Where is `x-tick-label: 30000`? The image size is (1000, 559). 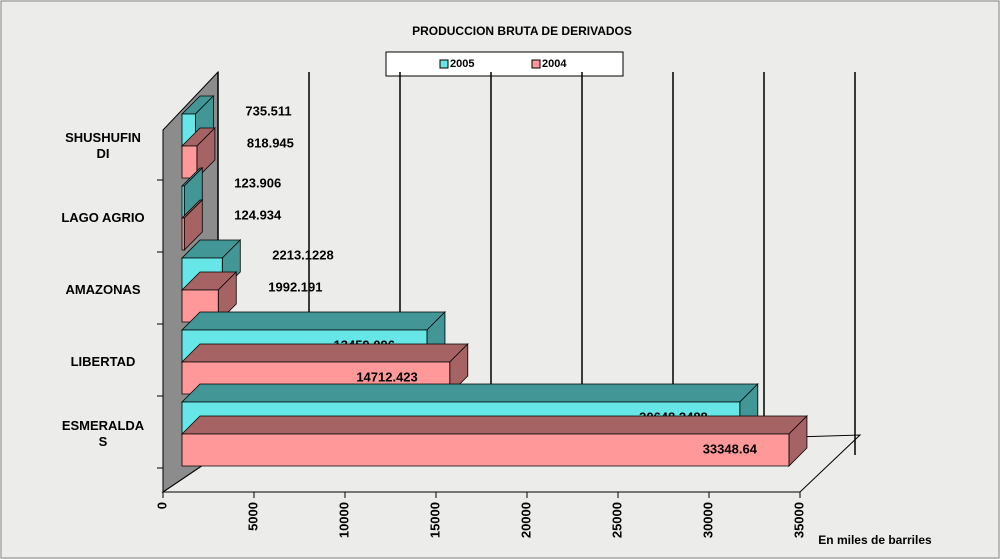
x-tick-label: 30000 is located at coordinates (707, 520).